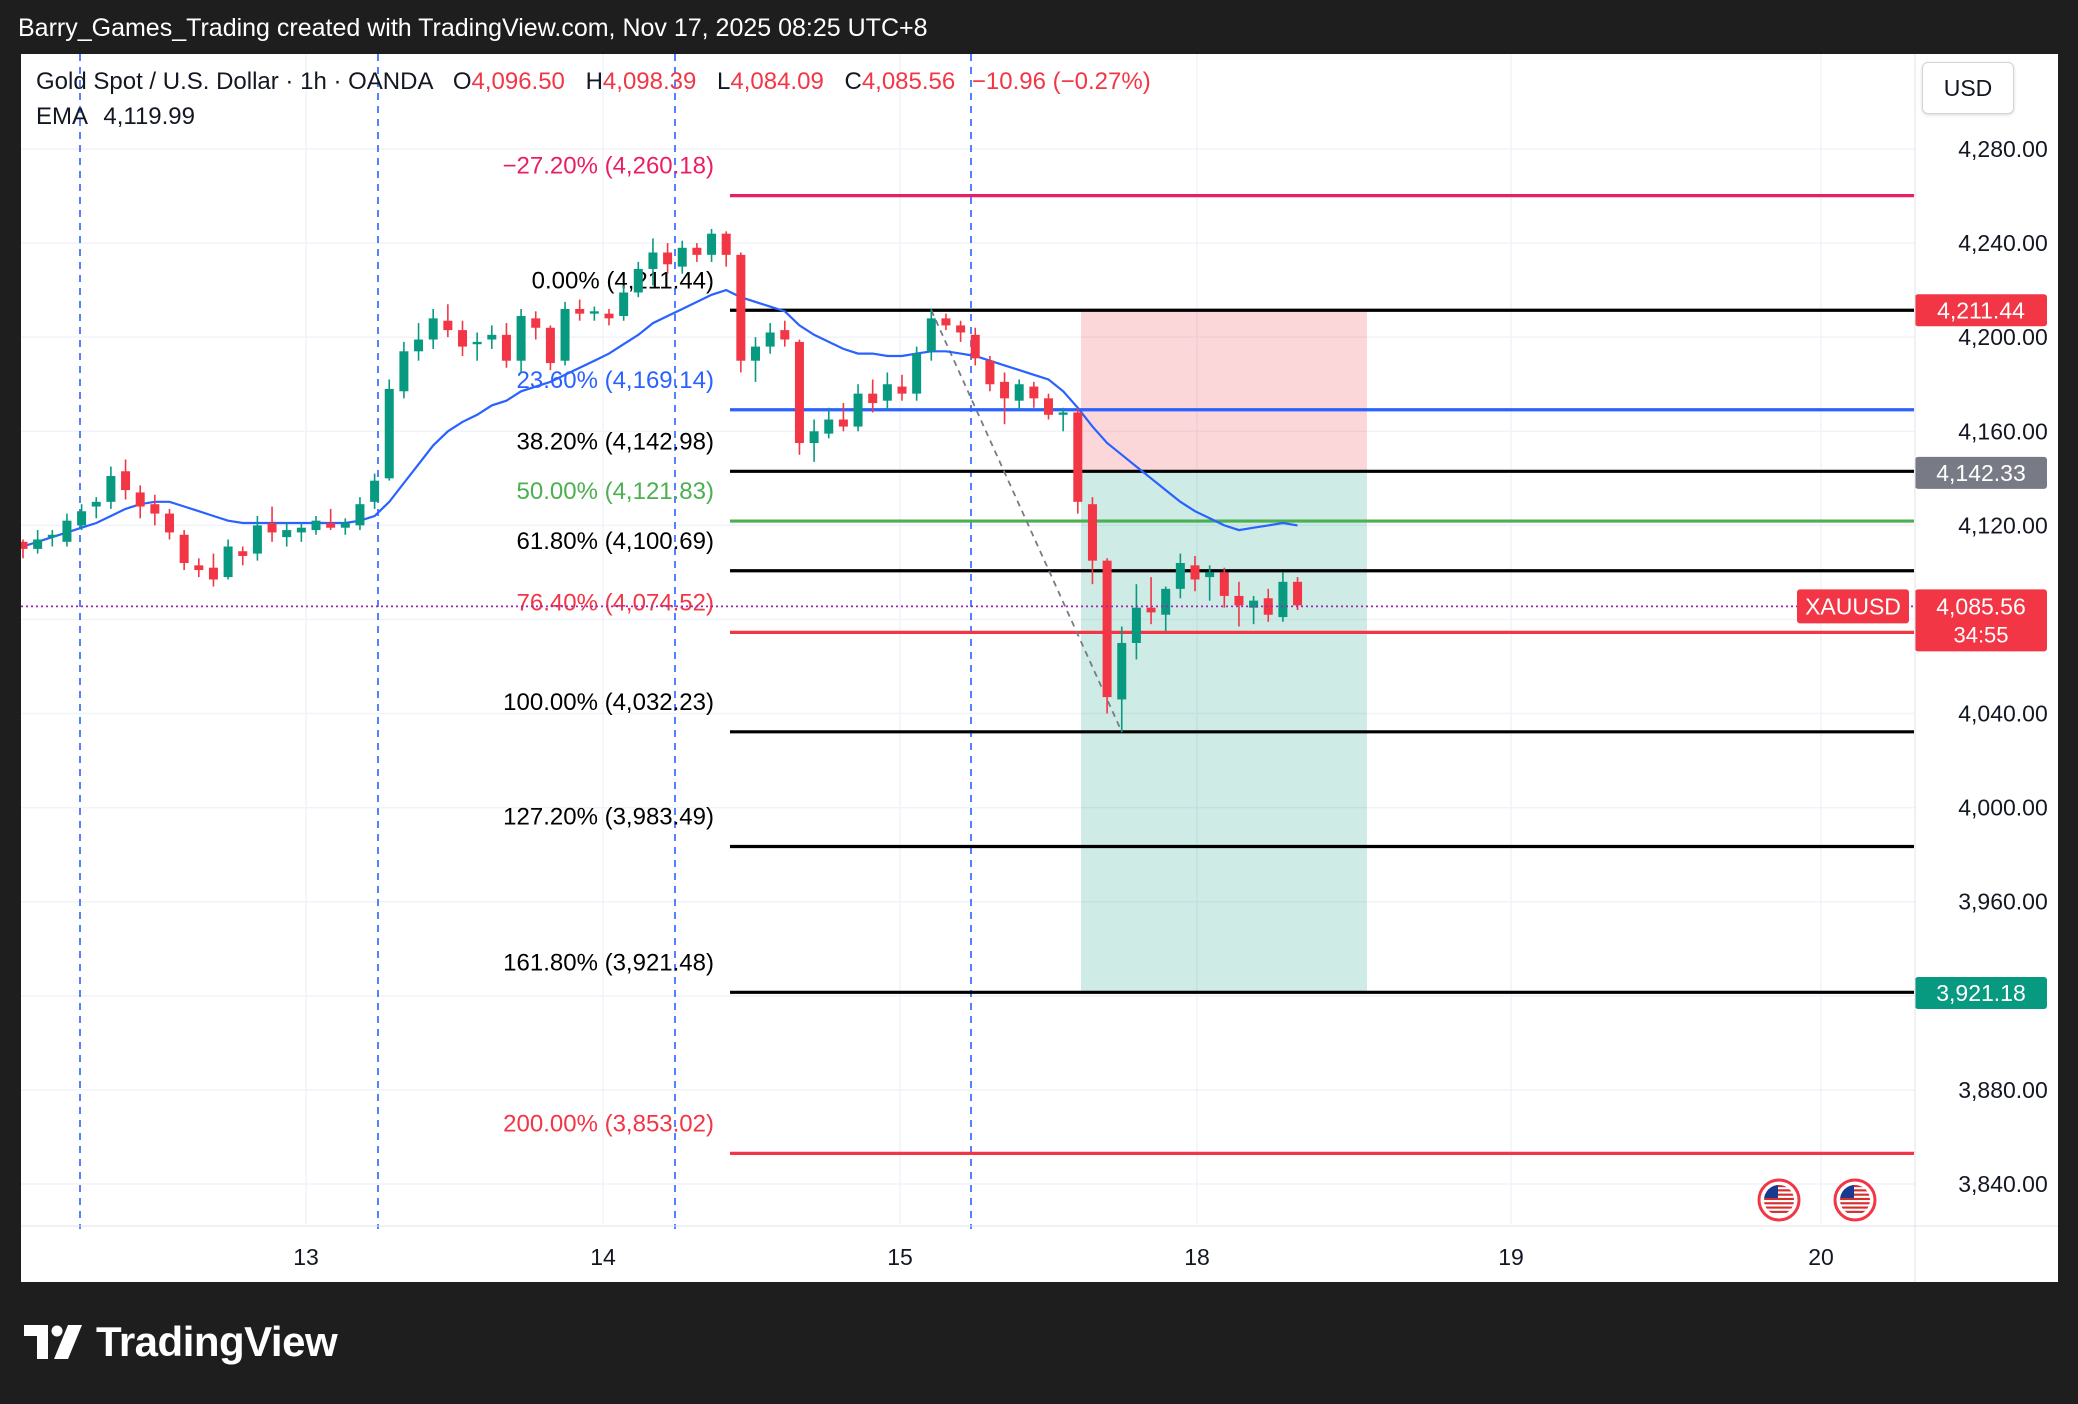 The width and height of the screenshot is (2078, 1404). Describe the element at coordinates (1980, 634) in the screenshot. I see `countdown-text: 34:55` at that location.